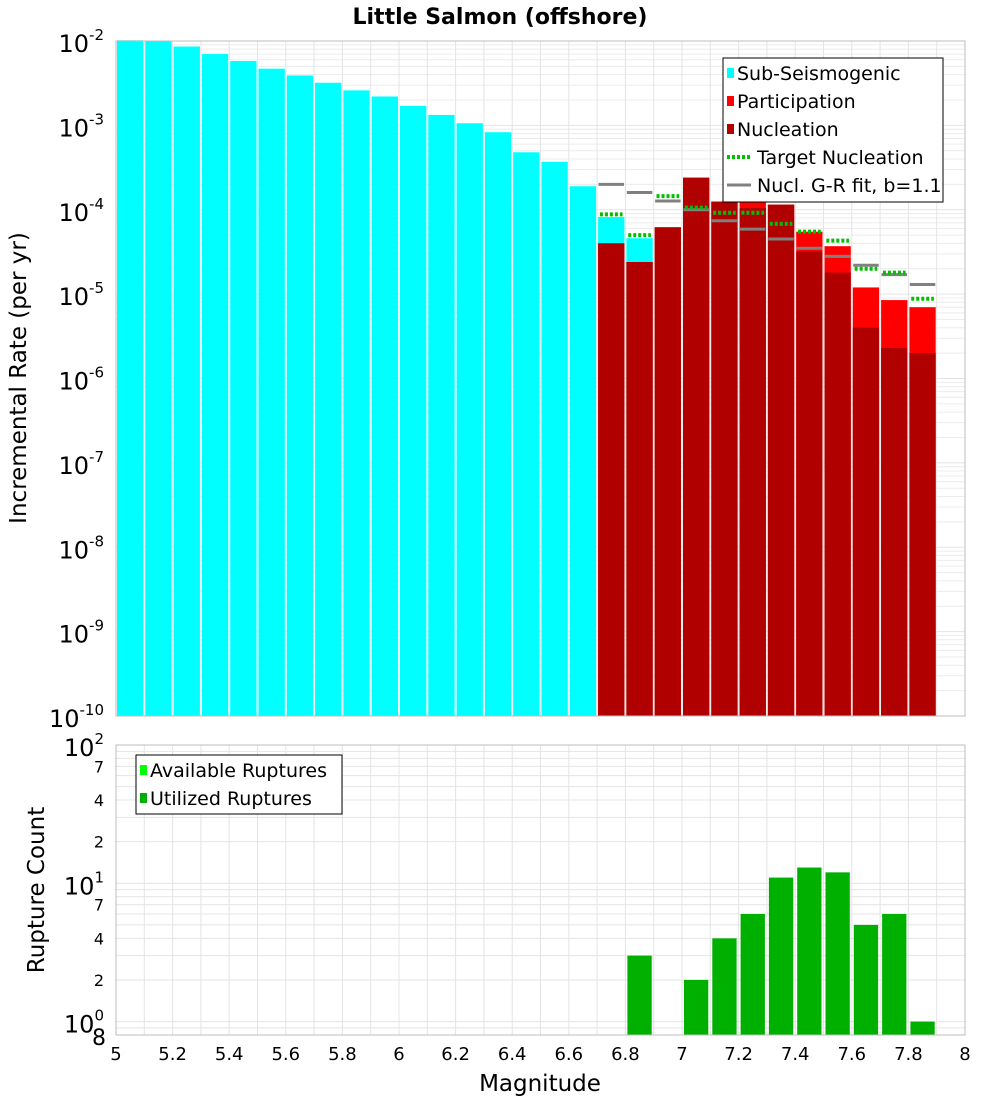  What do you see at coordinates (19, 378) in the screenshot?
I see `top-y-axis-label: Incremental Rate (per yr)` at bounding box center [19, 378].